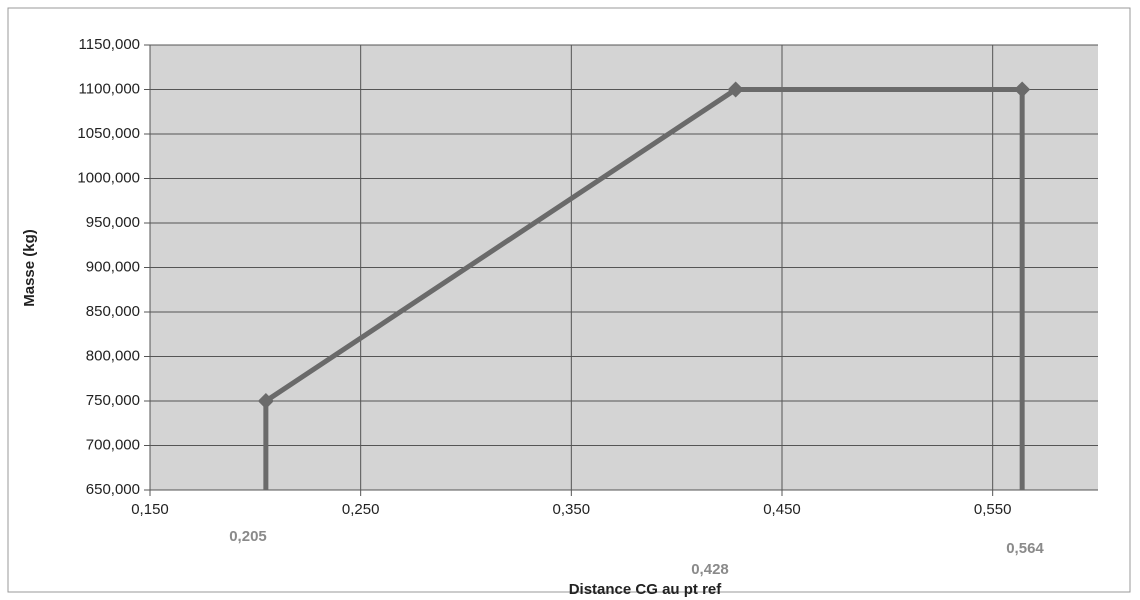 The image size is (1140, 600). What do you see at coordinates (248, 536) in the screenshot?
I see `annotation: 0,205` at bounding box center [248, 536].